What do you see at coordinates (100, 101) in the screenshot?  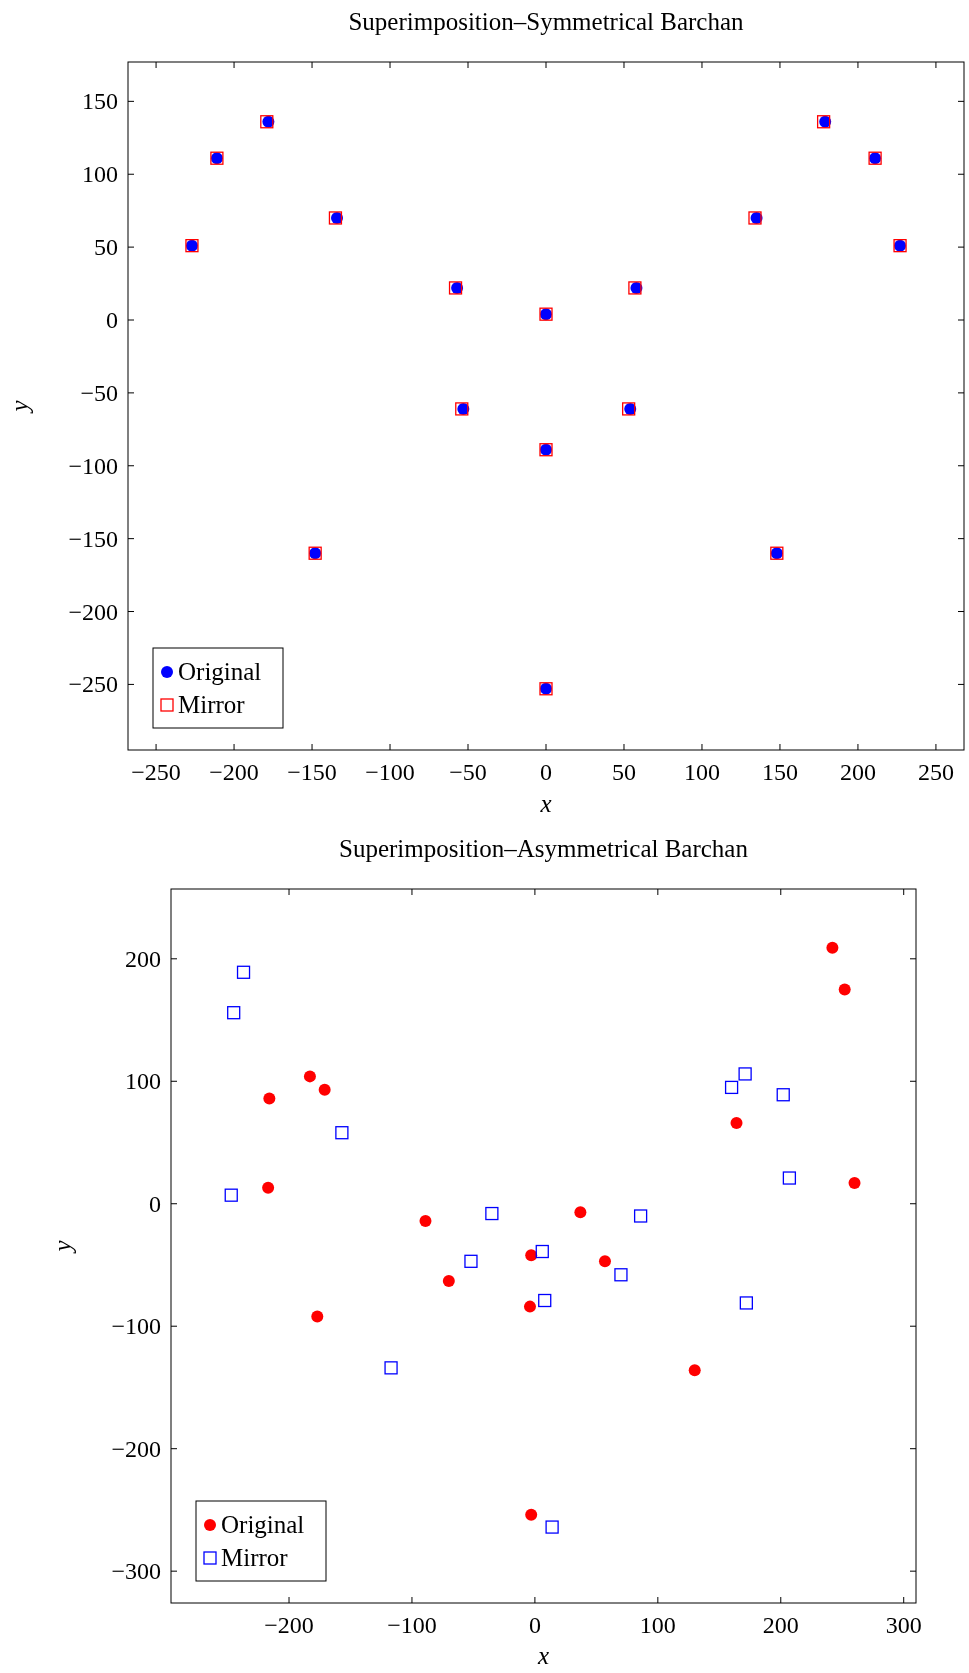 I see `y-tick-label: 150` at bounding box center [100, 101].